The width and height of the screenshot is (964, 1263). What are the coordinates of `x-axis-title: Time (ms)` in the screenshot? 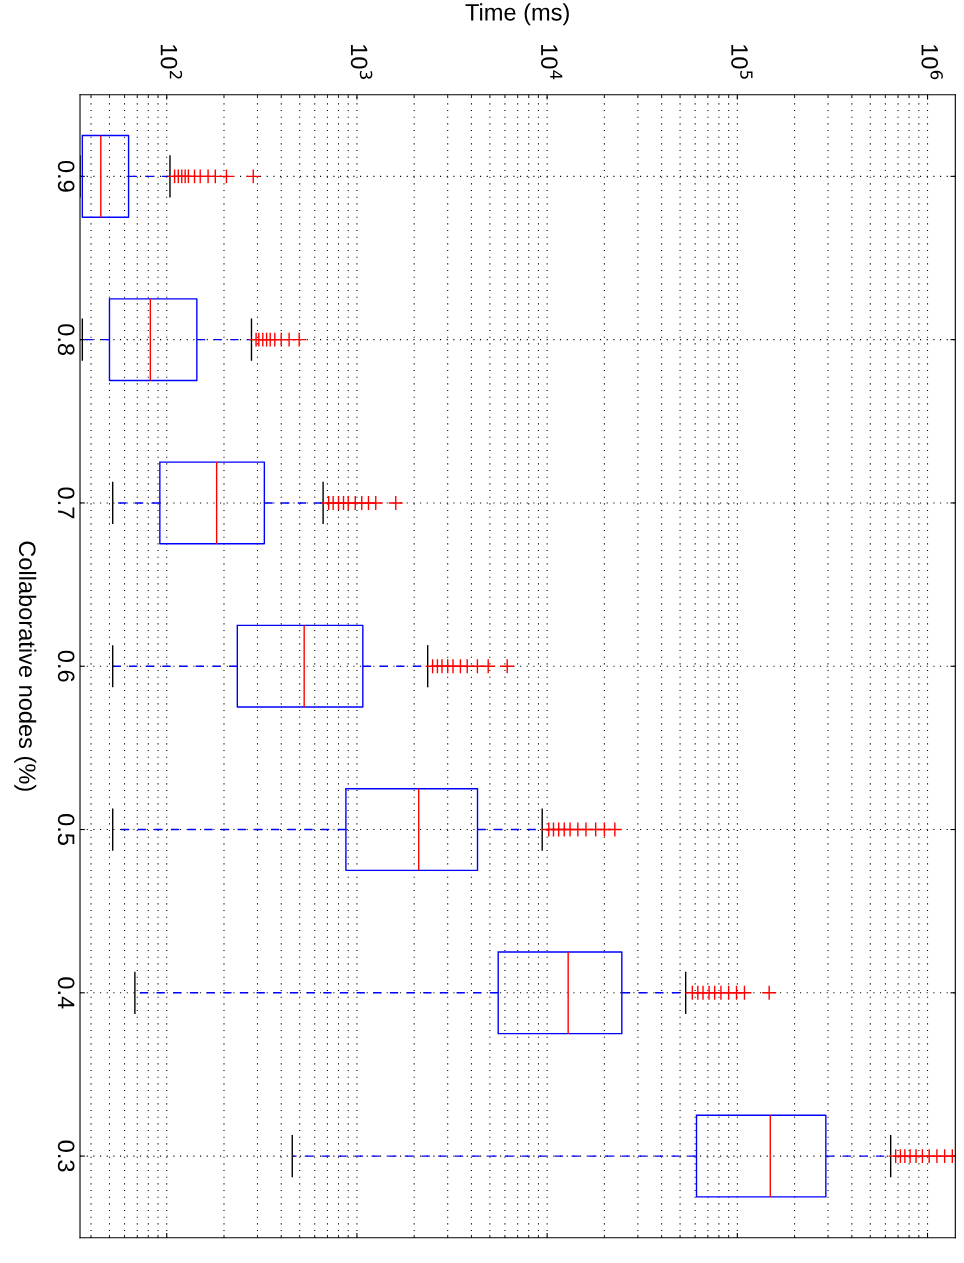 It's located at (517, 14).